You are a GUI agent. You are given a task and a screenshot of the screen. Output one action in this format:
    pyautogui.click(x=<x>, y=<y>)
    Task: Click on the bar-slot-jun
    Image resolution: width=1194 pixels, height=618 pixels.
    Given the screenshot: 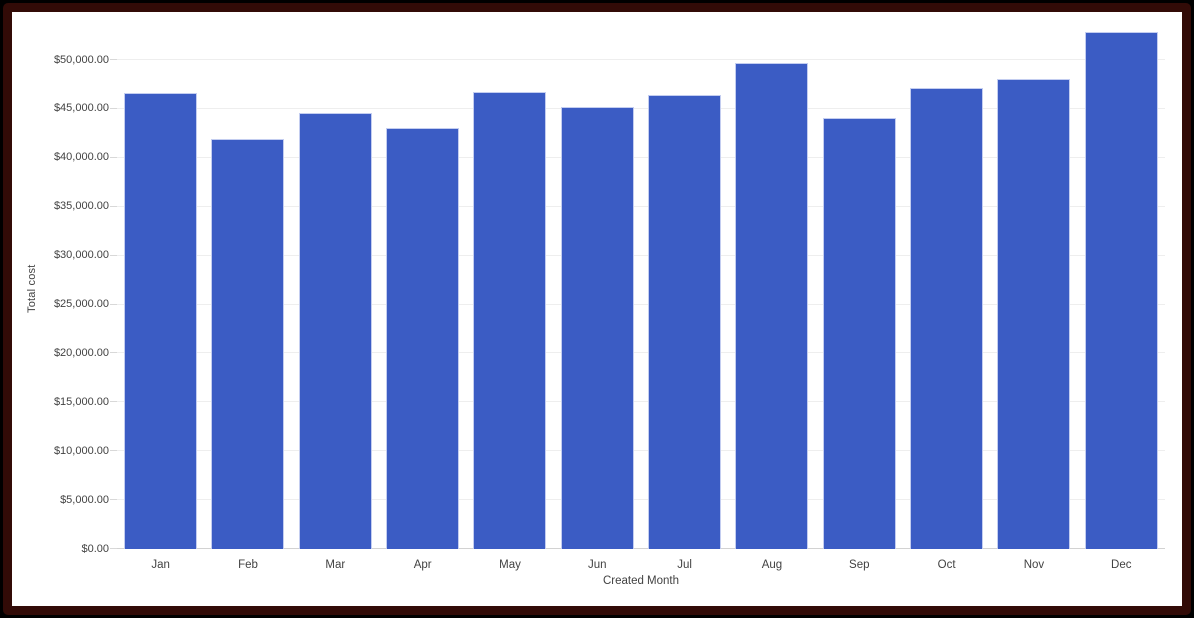 What is the action you would take?
    pyautogui.click(x=597, y=289)
    